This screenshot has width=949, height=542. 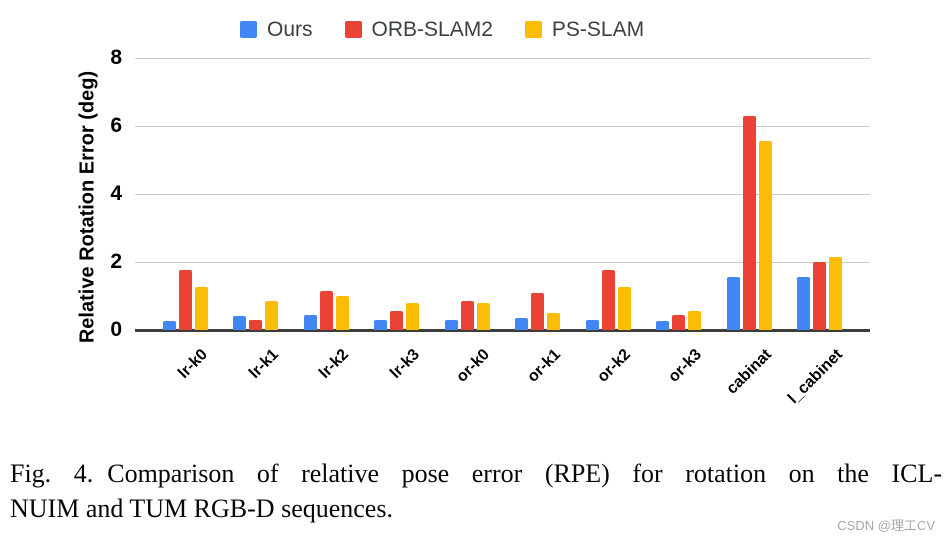 I want to click on bar-ps-slam-cabinat, so click(x=765, y=235).